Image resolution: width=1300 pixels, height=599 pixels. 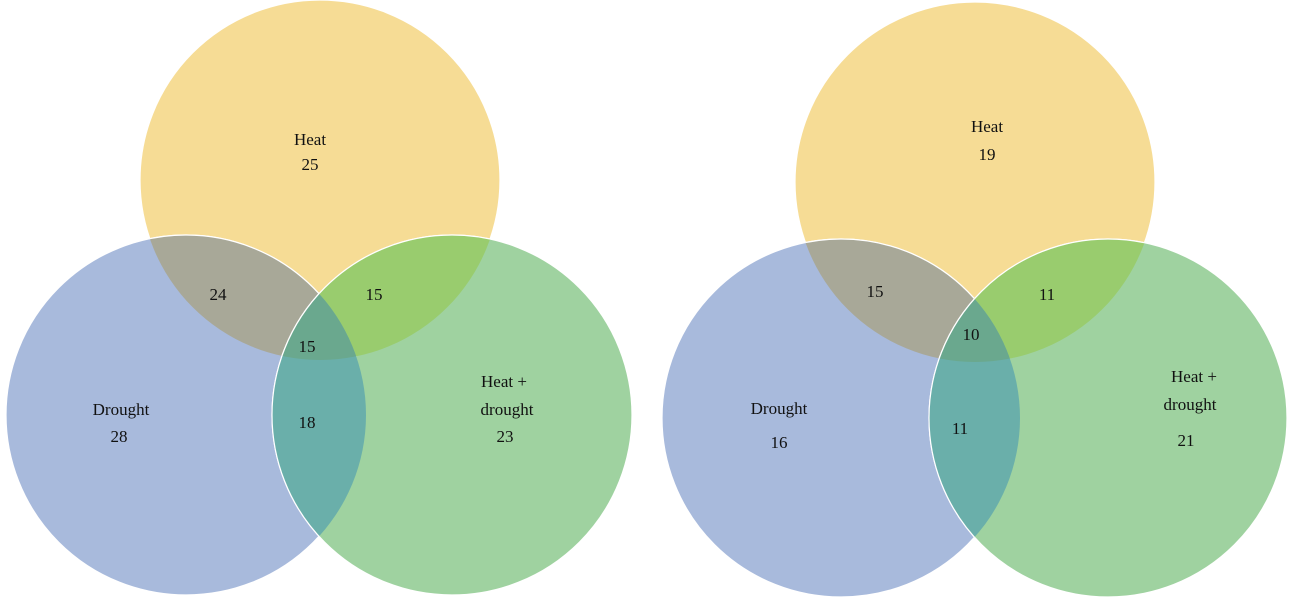 I want to click on set-count: 23, so click(x=505, y=436).